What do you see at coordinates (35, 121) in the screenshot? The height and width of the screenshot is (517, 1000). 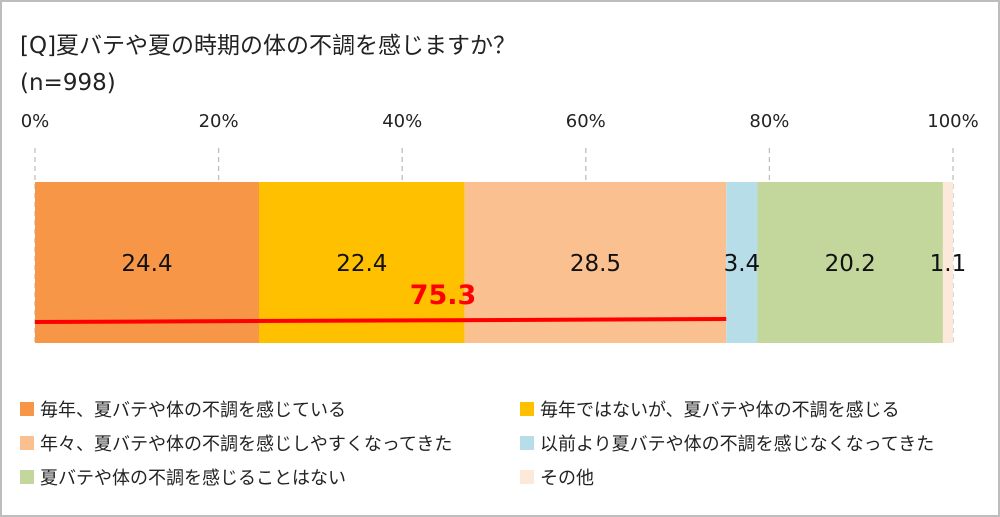 I see `x-tick-label: 0%` at bounding box center [35, 121].